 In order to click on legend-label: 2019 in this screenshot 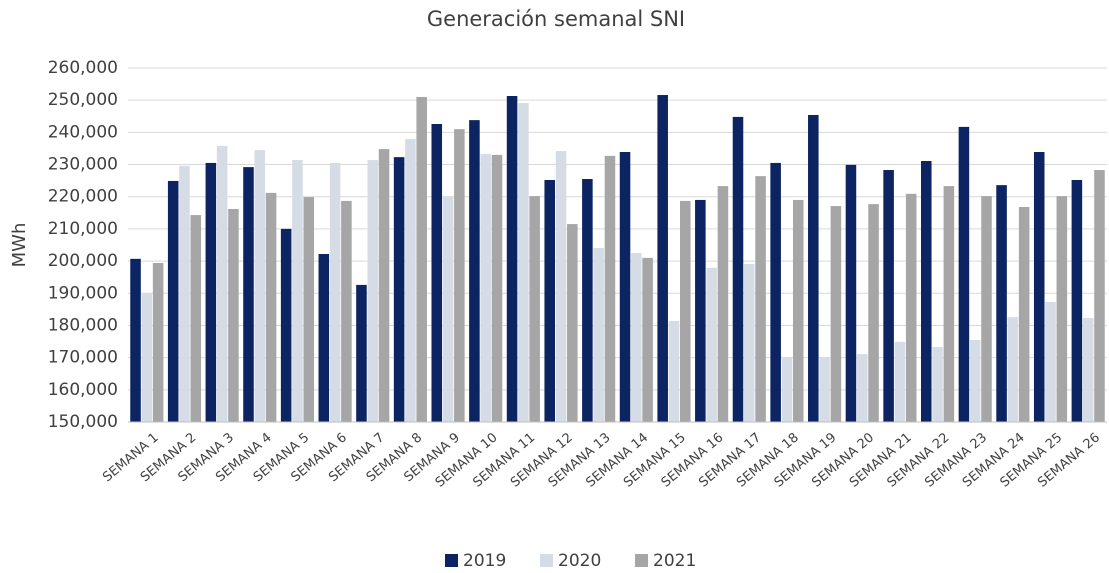, I will do `click(484, 561)`.